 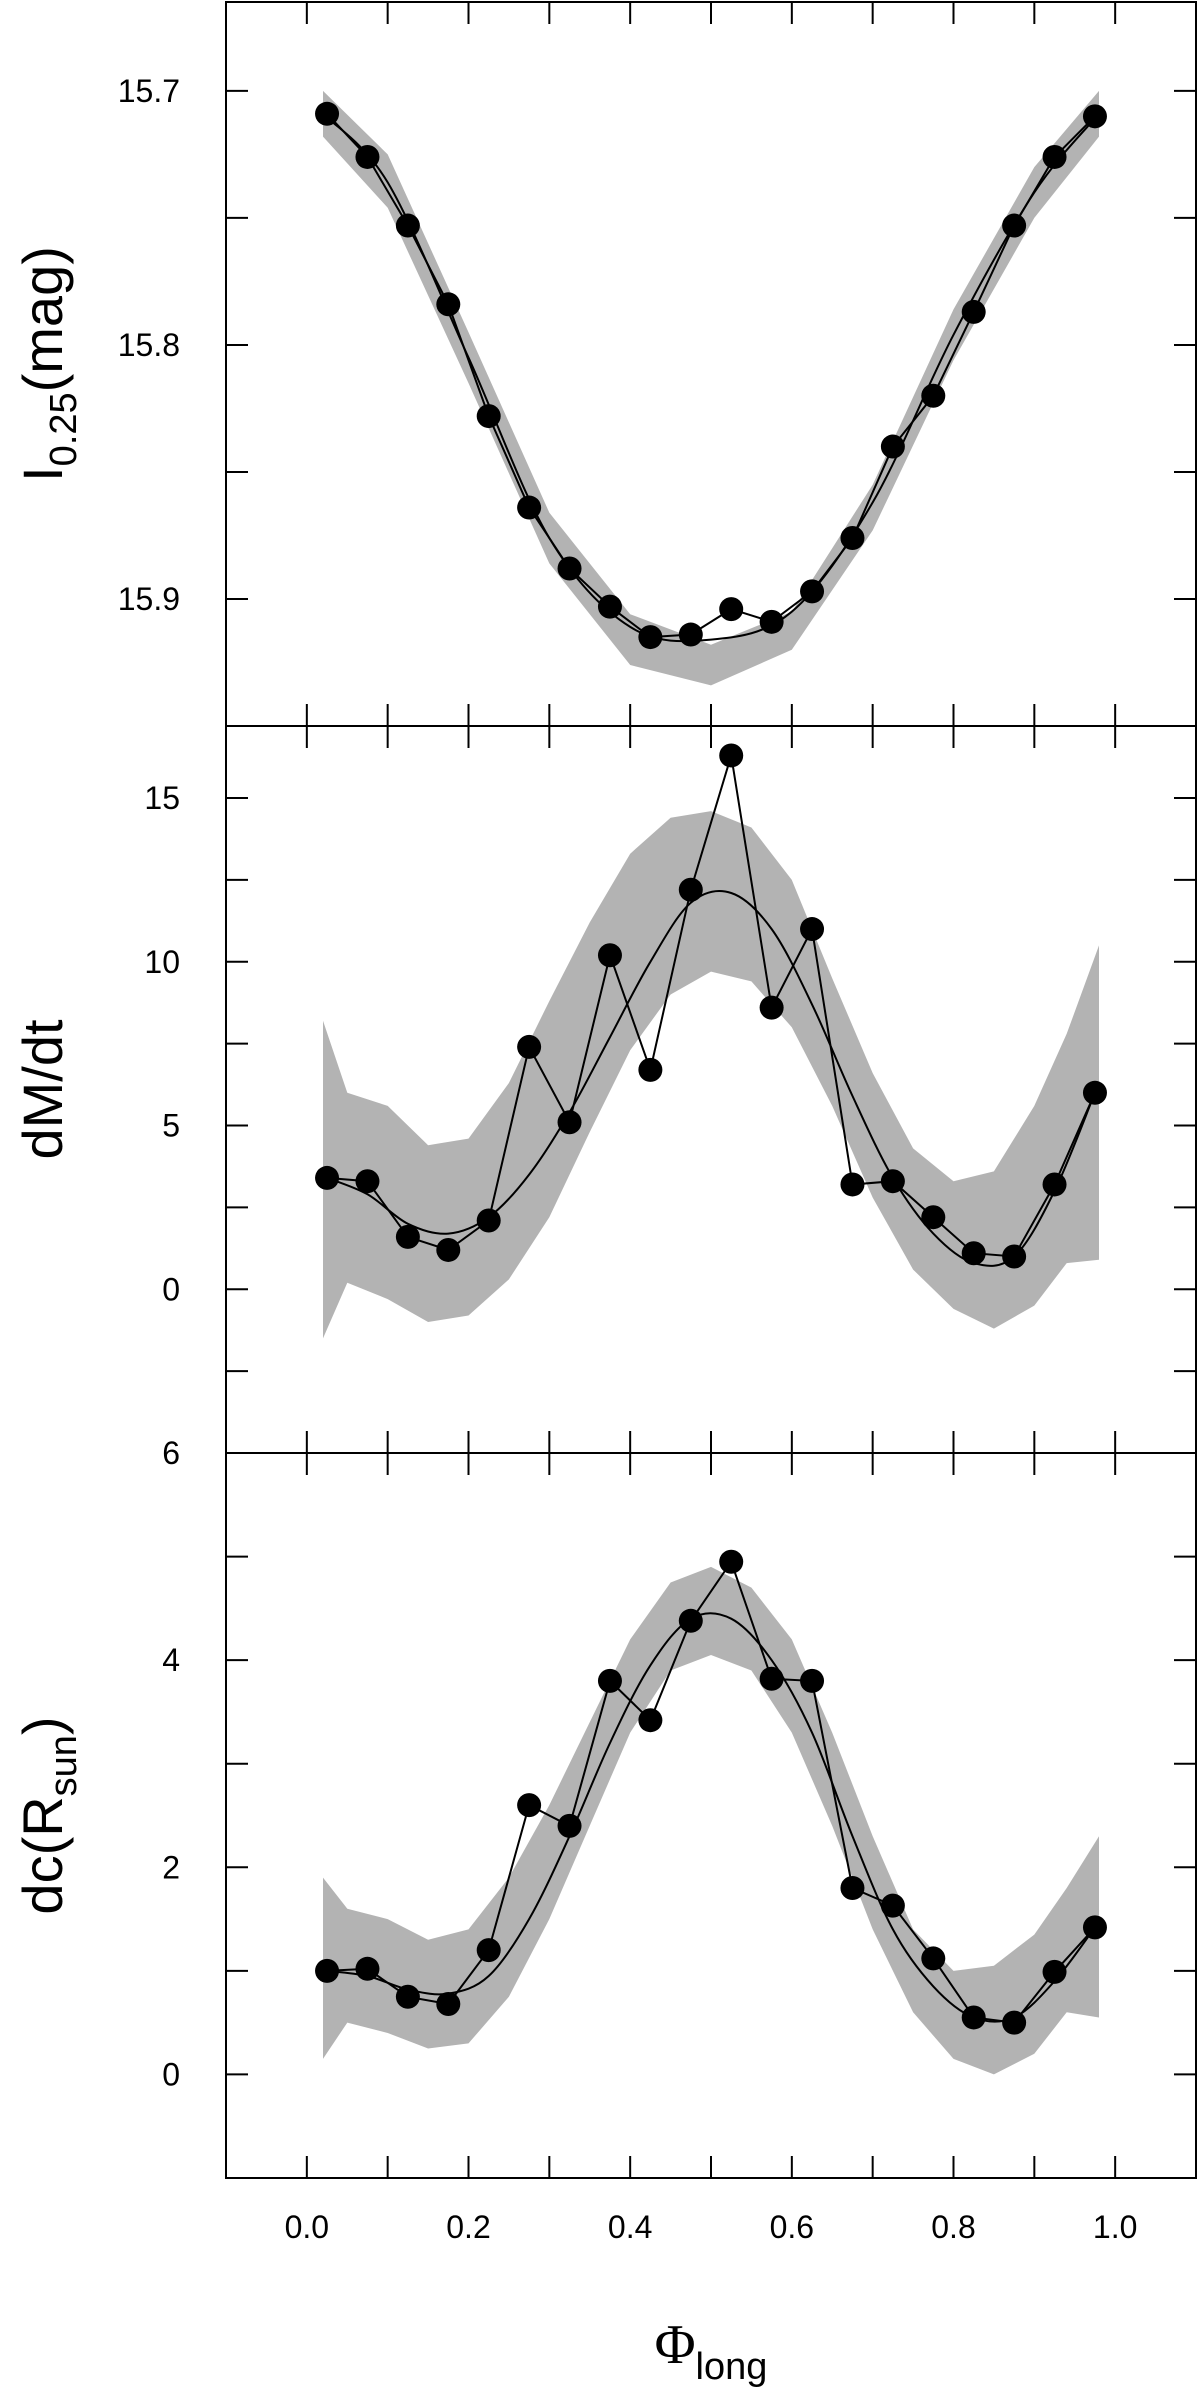 What do you see at coordinates (42, 474) in the screenshot?
I see `y-axis-title-main: I` at bounding box center [42, 474].